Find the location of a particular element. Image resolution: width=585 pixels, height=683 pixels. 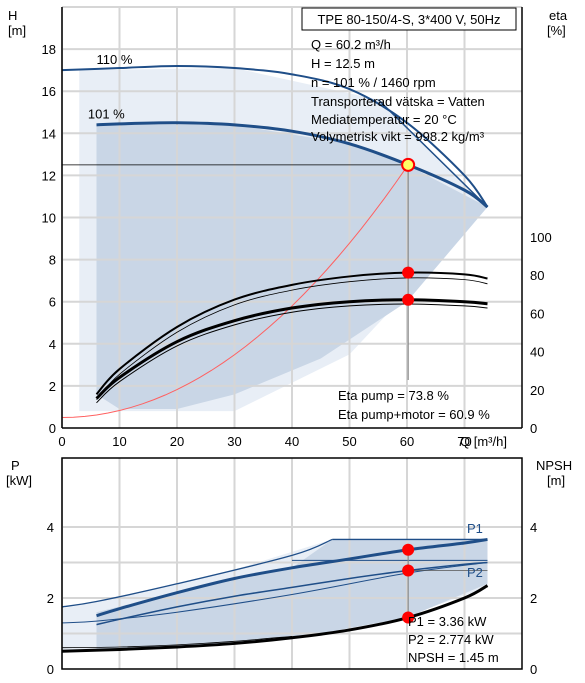

chart-title: TPE 80-150/4-S, 3*400 V, 50Hz is located at coordinates (408, 19).